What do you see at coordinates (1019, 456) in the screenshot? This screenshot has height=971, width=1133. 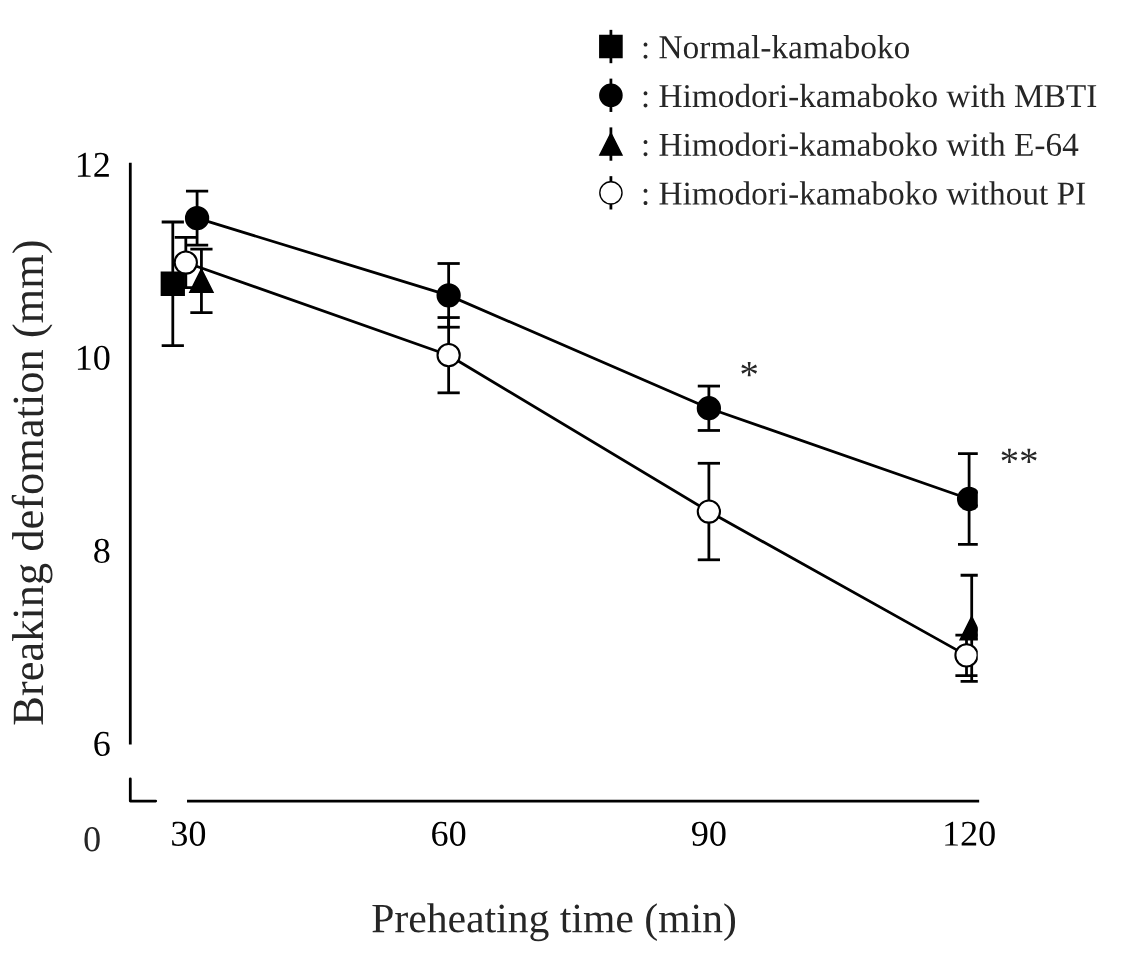 I see `annotation: **` at bounding box center [1019, 456].